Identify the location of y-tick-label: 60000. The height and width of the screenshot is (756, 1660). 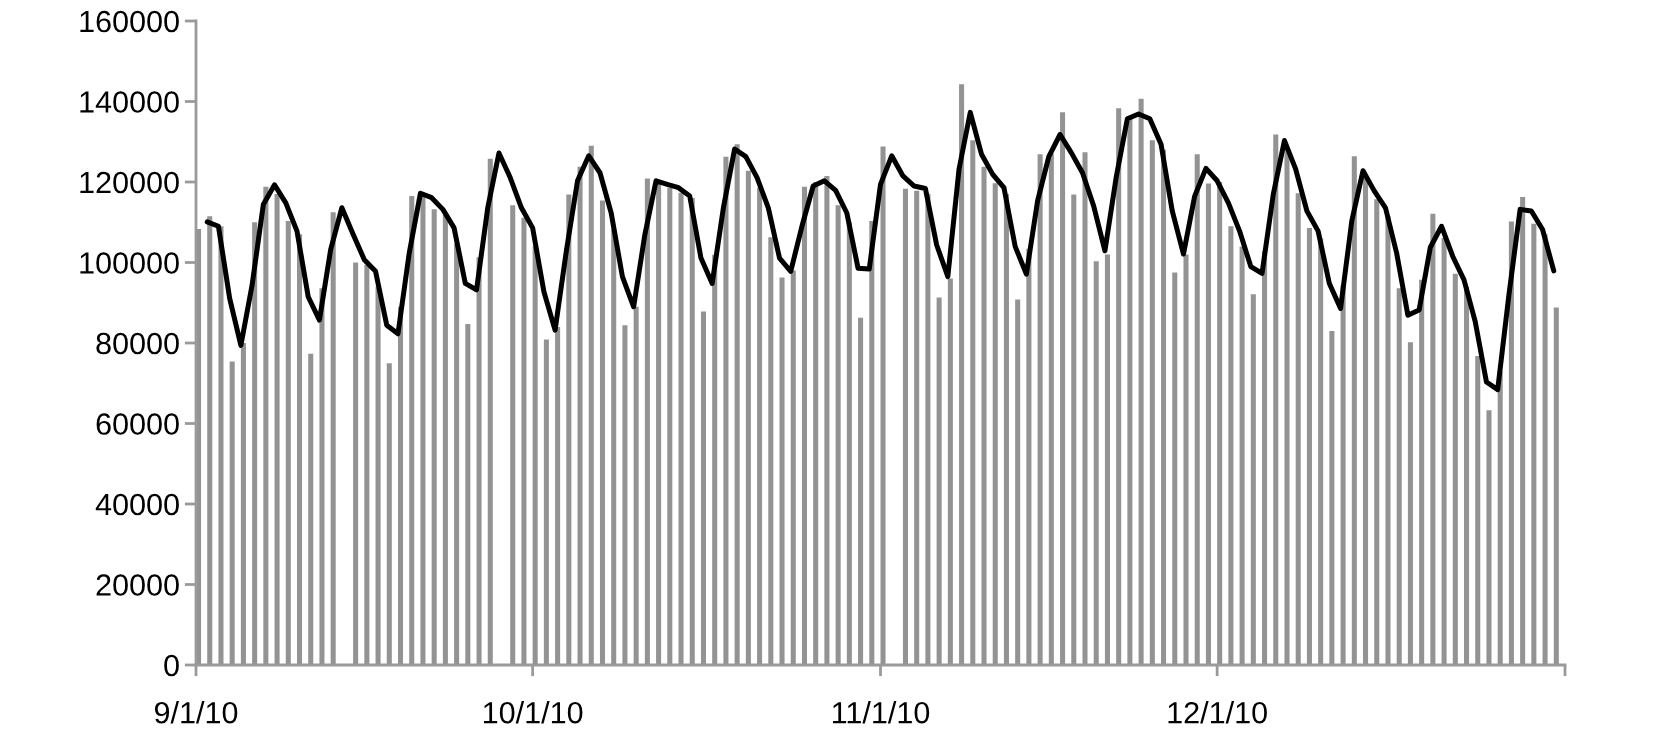
(137, 424).